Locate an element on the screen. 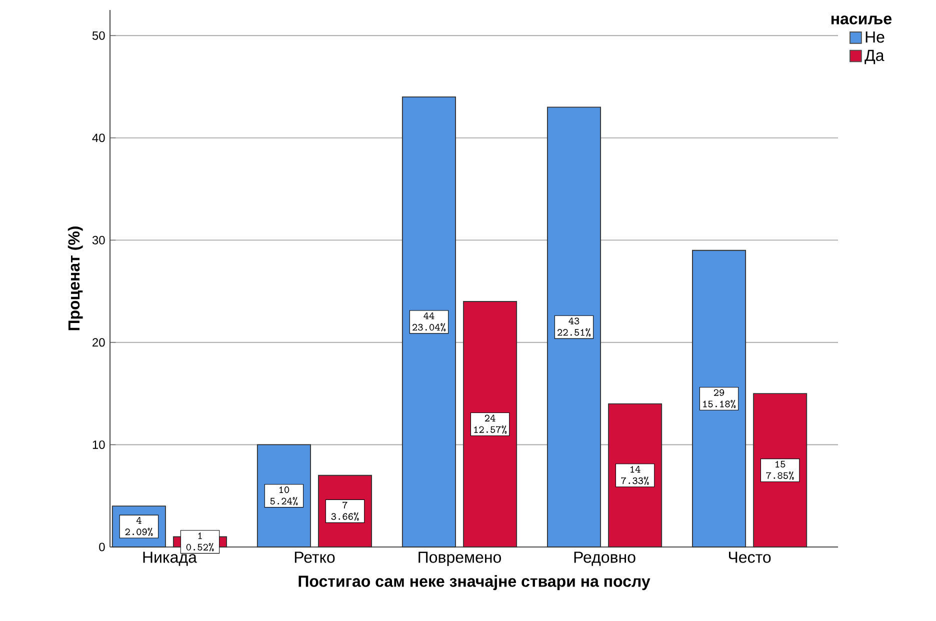 This screenshot has height=621, width=936. x-tick-label: Никада is located at coordinates (170, 559).